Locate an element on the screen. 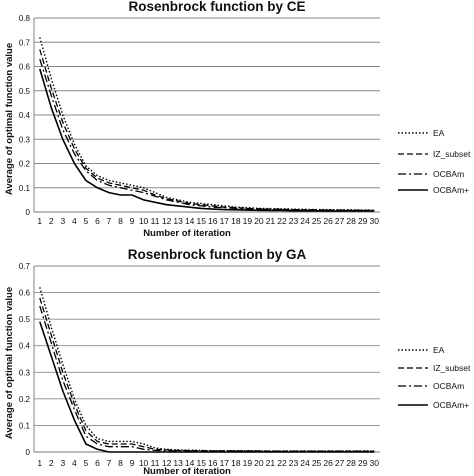 The image size is (474, 476). chart-title: Rosenbrock function by GA is located at coordinates (217, 254).